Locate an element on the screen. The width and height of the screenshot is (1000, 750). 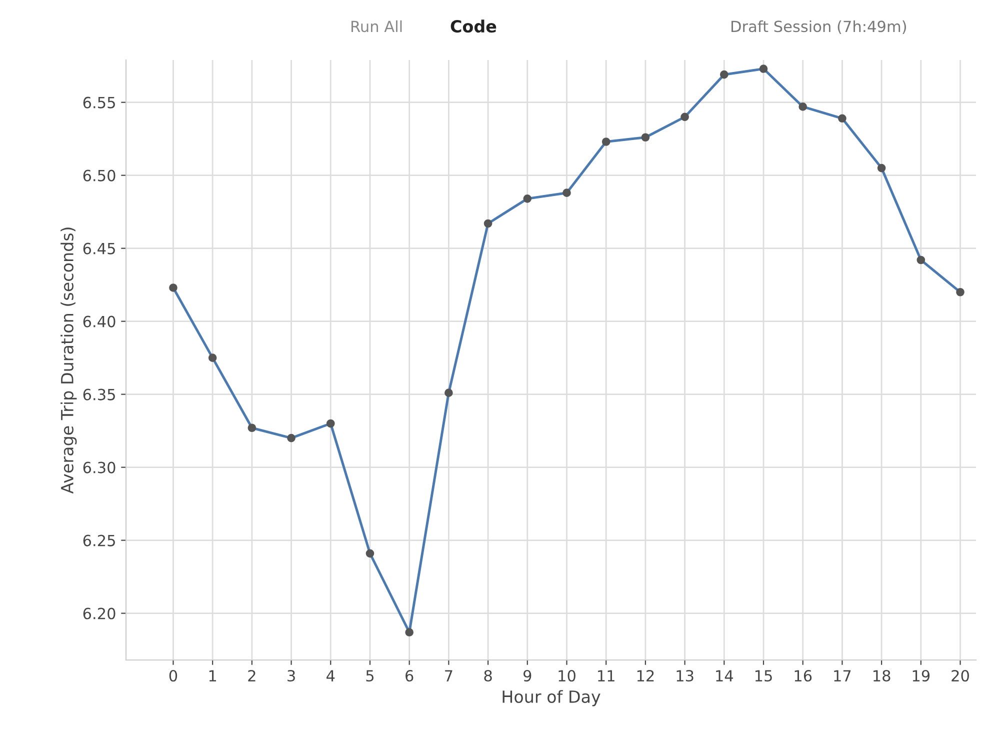
x-tick-label: 19 is located at coordinates (921, 676).